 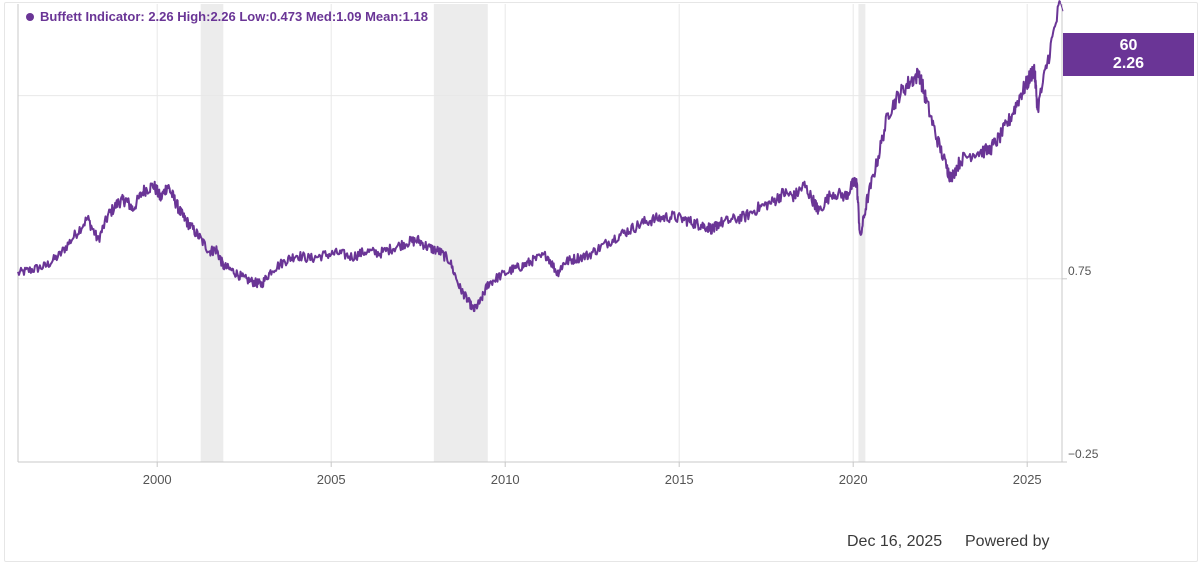 What do you see at coordinates (895, 541) in the screenshot?
I see `footer-date: Dec 16, 2025` at bounding box center [895, 541].